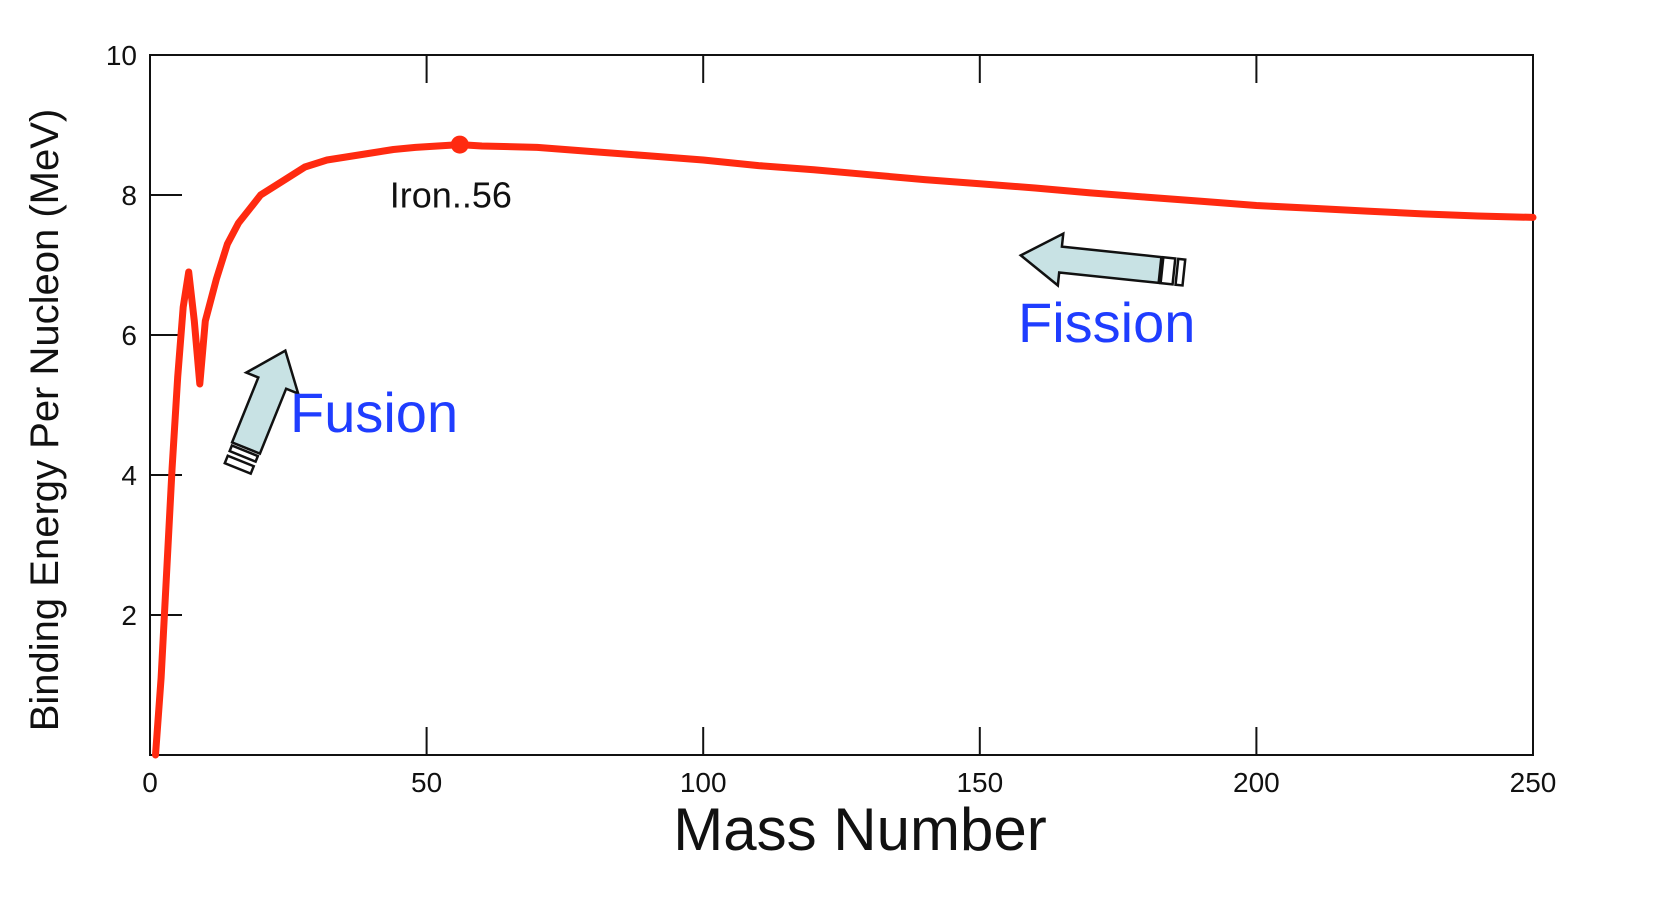 This screenshot has height=909, width=1655. I want to click on fusion-arrow-icon, so click(265, 402).